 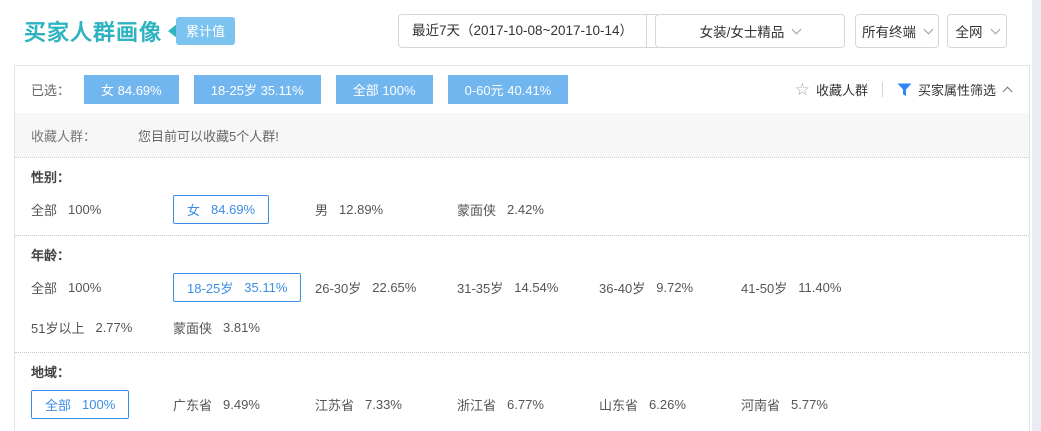 What do you see at coordinates (820, 287) in the screenshot?
I see `option-value: 11.40%` at bounding box center [820, 287].